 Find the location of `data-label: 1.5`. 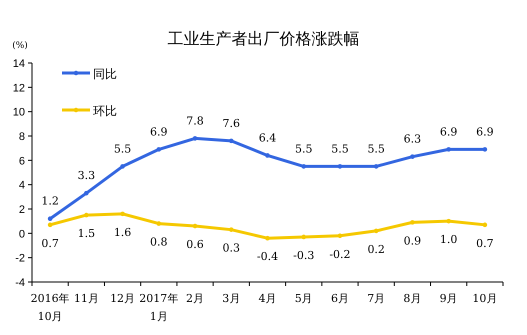

data-label: 1.5 is located at coordinates (87, 233).